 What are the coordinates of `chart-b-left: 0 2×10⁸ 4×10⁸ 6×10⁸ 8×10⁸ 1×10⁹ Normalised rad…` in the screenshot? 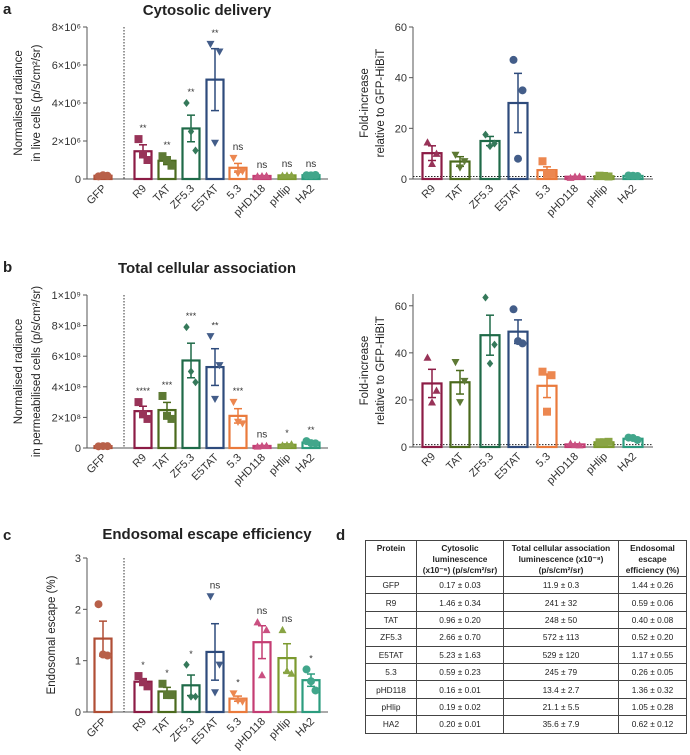 It's located at (170, 387).